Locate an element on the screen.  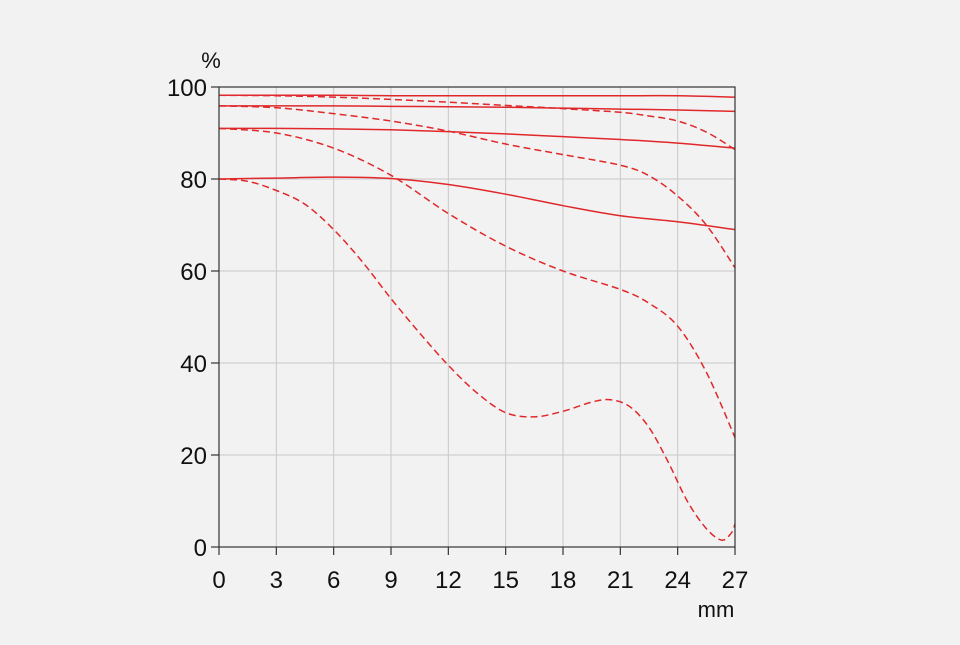
x-tick-label: 12 is located at coordinates (448, 580).